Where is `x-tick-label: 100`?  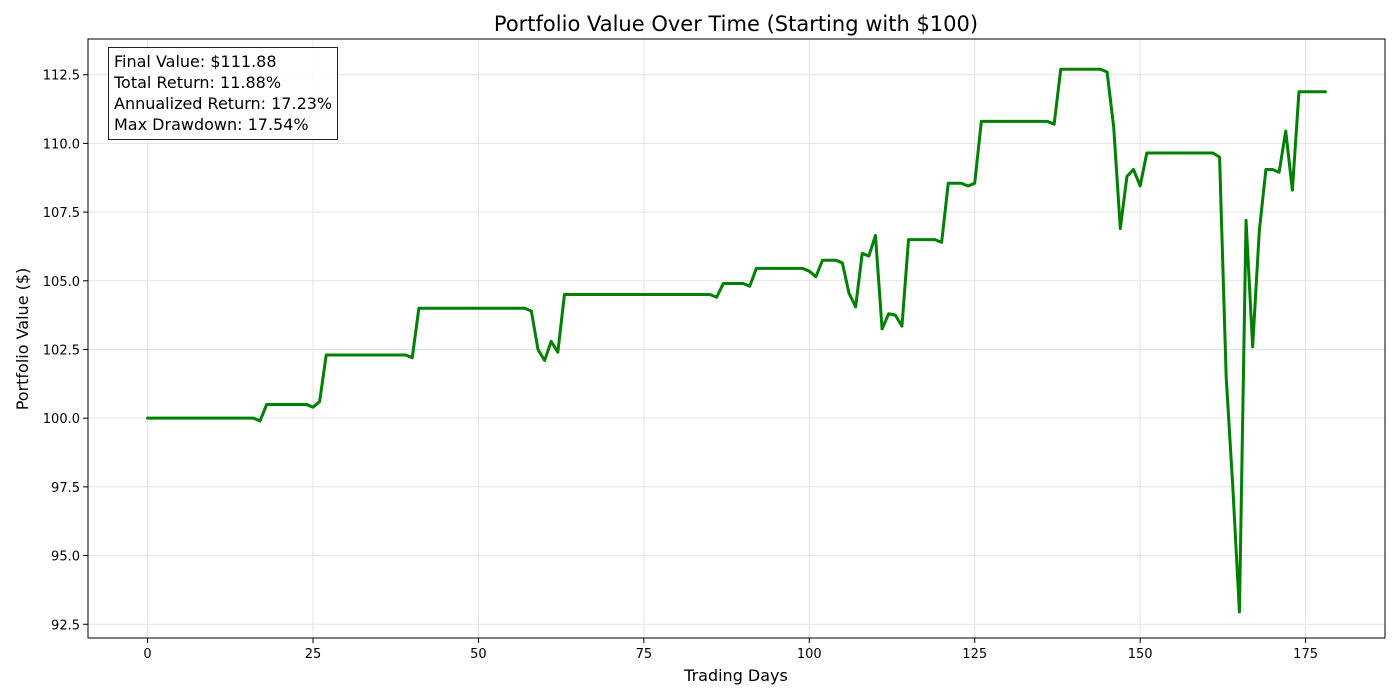
x-tick-label: 100 is located at coordinates (809, 654).